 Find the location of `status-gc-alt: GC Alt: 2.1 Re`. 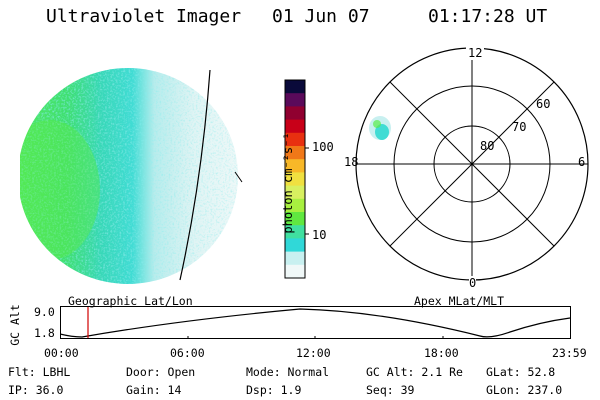

status-gc-alt: GC Alt: 2.1 Re is located at coordinates (414, 372).